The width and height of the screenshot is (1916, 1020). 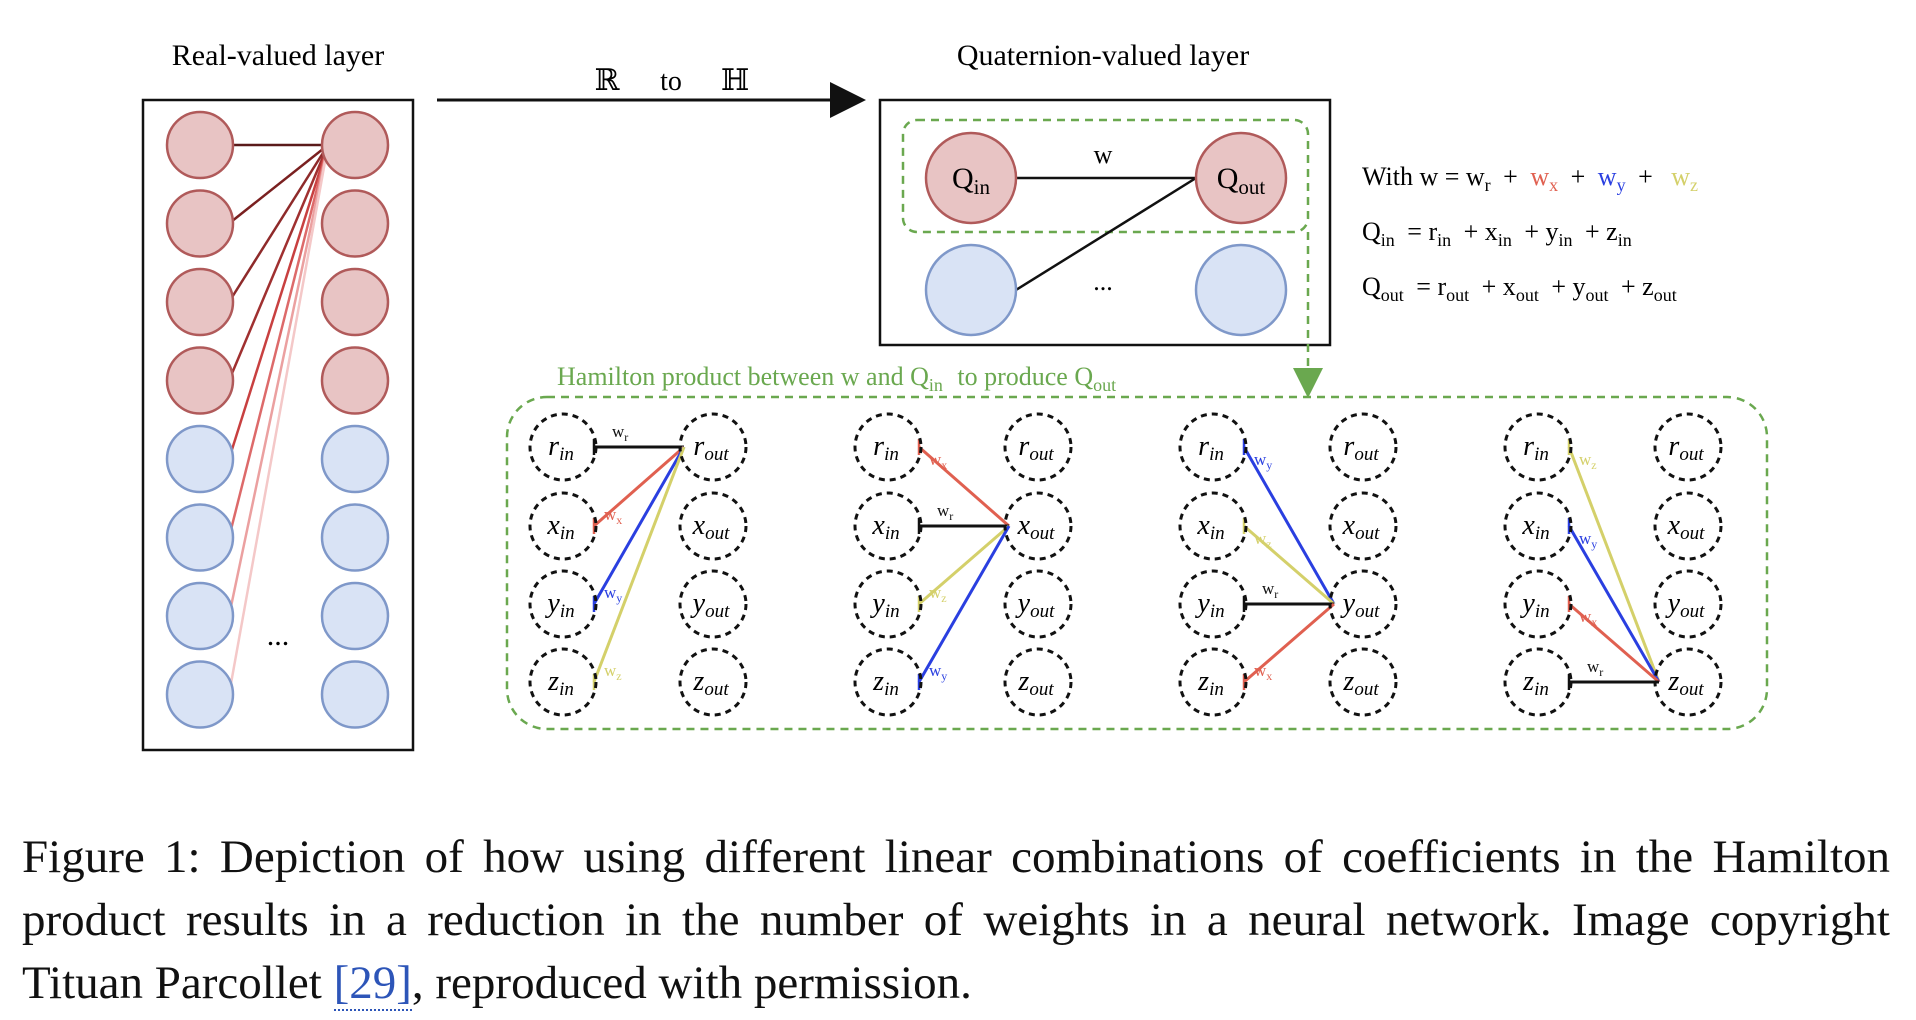 What do you see at coordinates (1241, 178) in the screenshot?
I see `q-out-node` at bounding box center [1241, 178].